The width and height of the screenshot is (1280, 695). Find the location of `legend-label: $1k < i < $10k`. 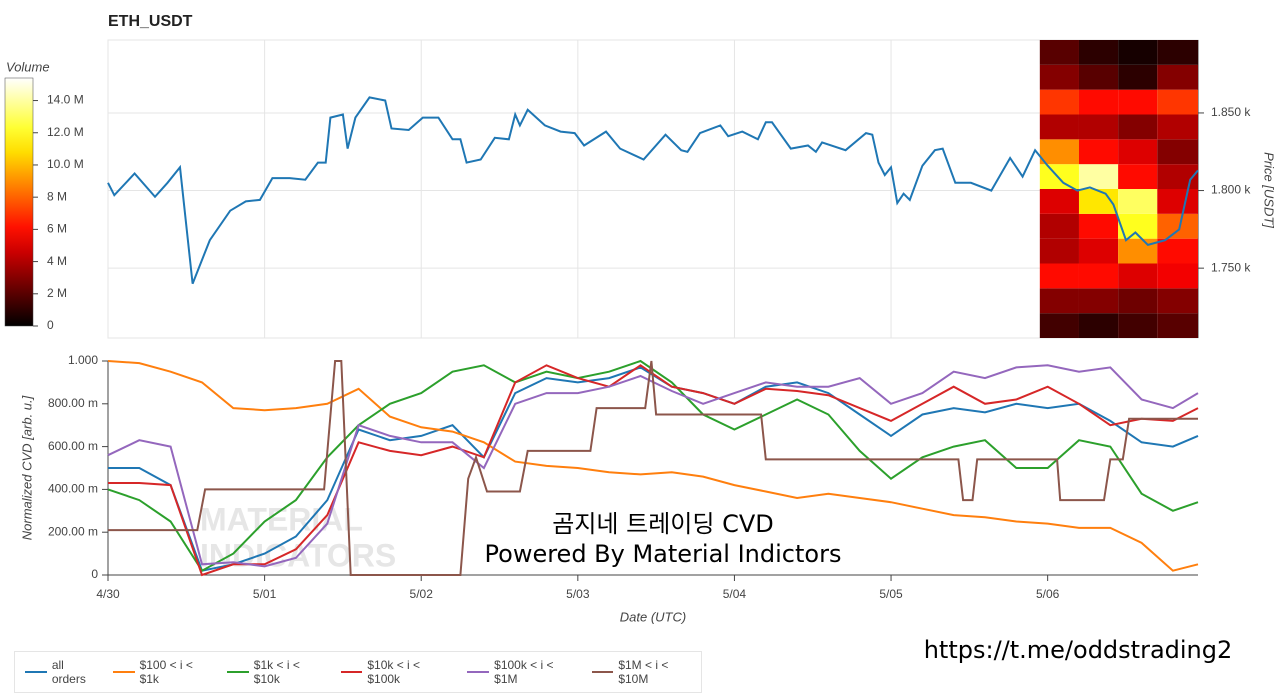

legend-label: $1k < i < $10k is located at coordinates (276, 672).